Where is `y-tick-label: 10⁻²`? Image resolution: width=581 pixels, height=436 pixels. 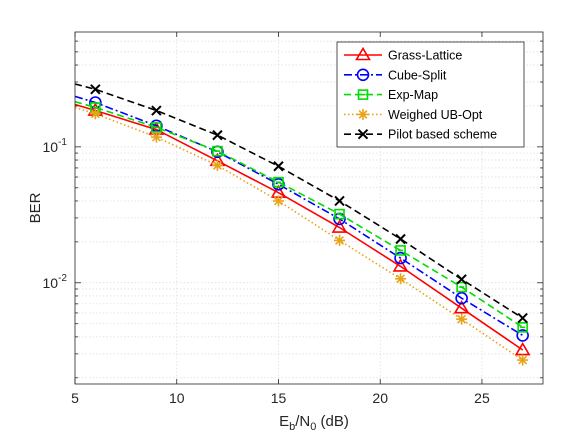 y-tick-label: 10⁻² is located at coordinates (55, 282).